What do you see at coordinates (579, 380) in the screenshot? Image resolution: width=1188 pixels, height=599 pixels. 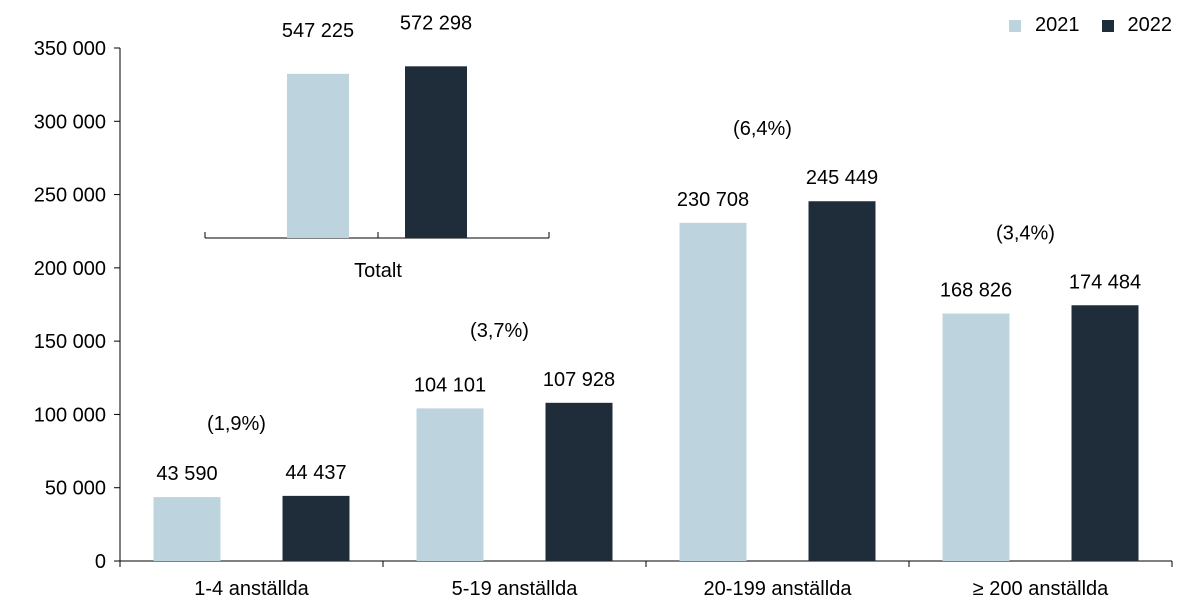 I see `bar-value-label: 107 928` at bounding box center [579, 380].